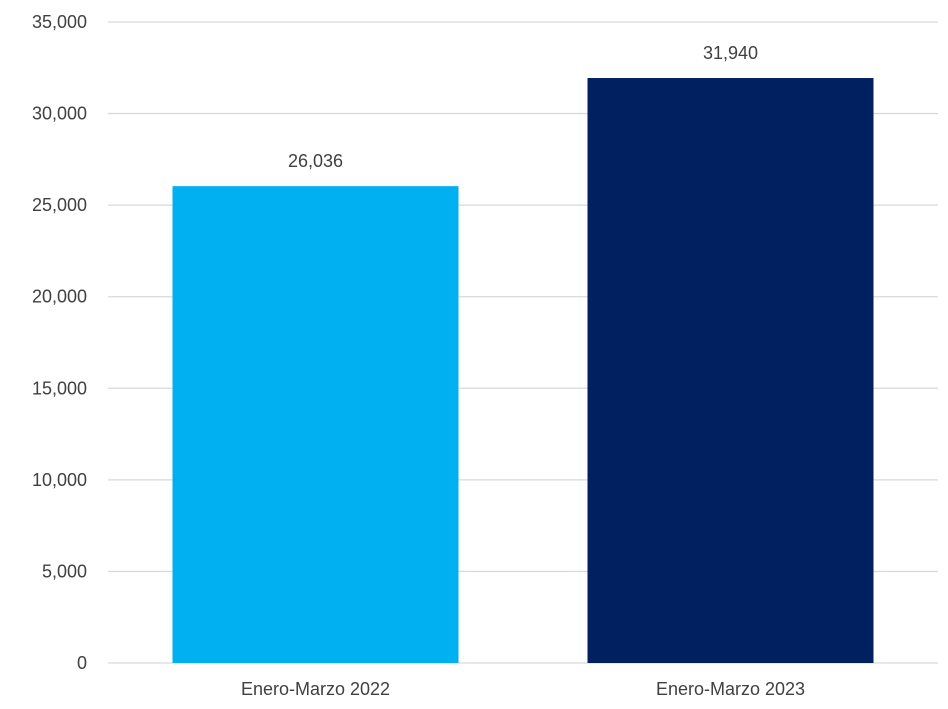  What do you see at coordinates (59, 22) in the screenshot?
I see `y-tick-label: 35,000` at bounding box center [59, 22].